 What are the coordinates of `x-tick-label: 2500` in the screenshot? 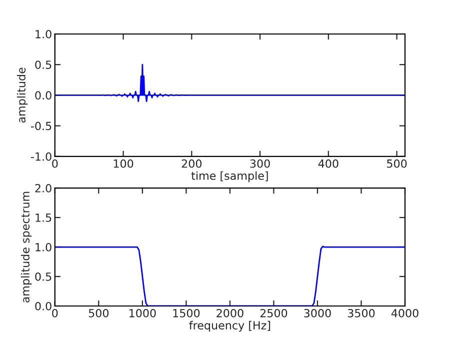 It's located at (274, 313).